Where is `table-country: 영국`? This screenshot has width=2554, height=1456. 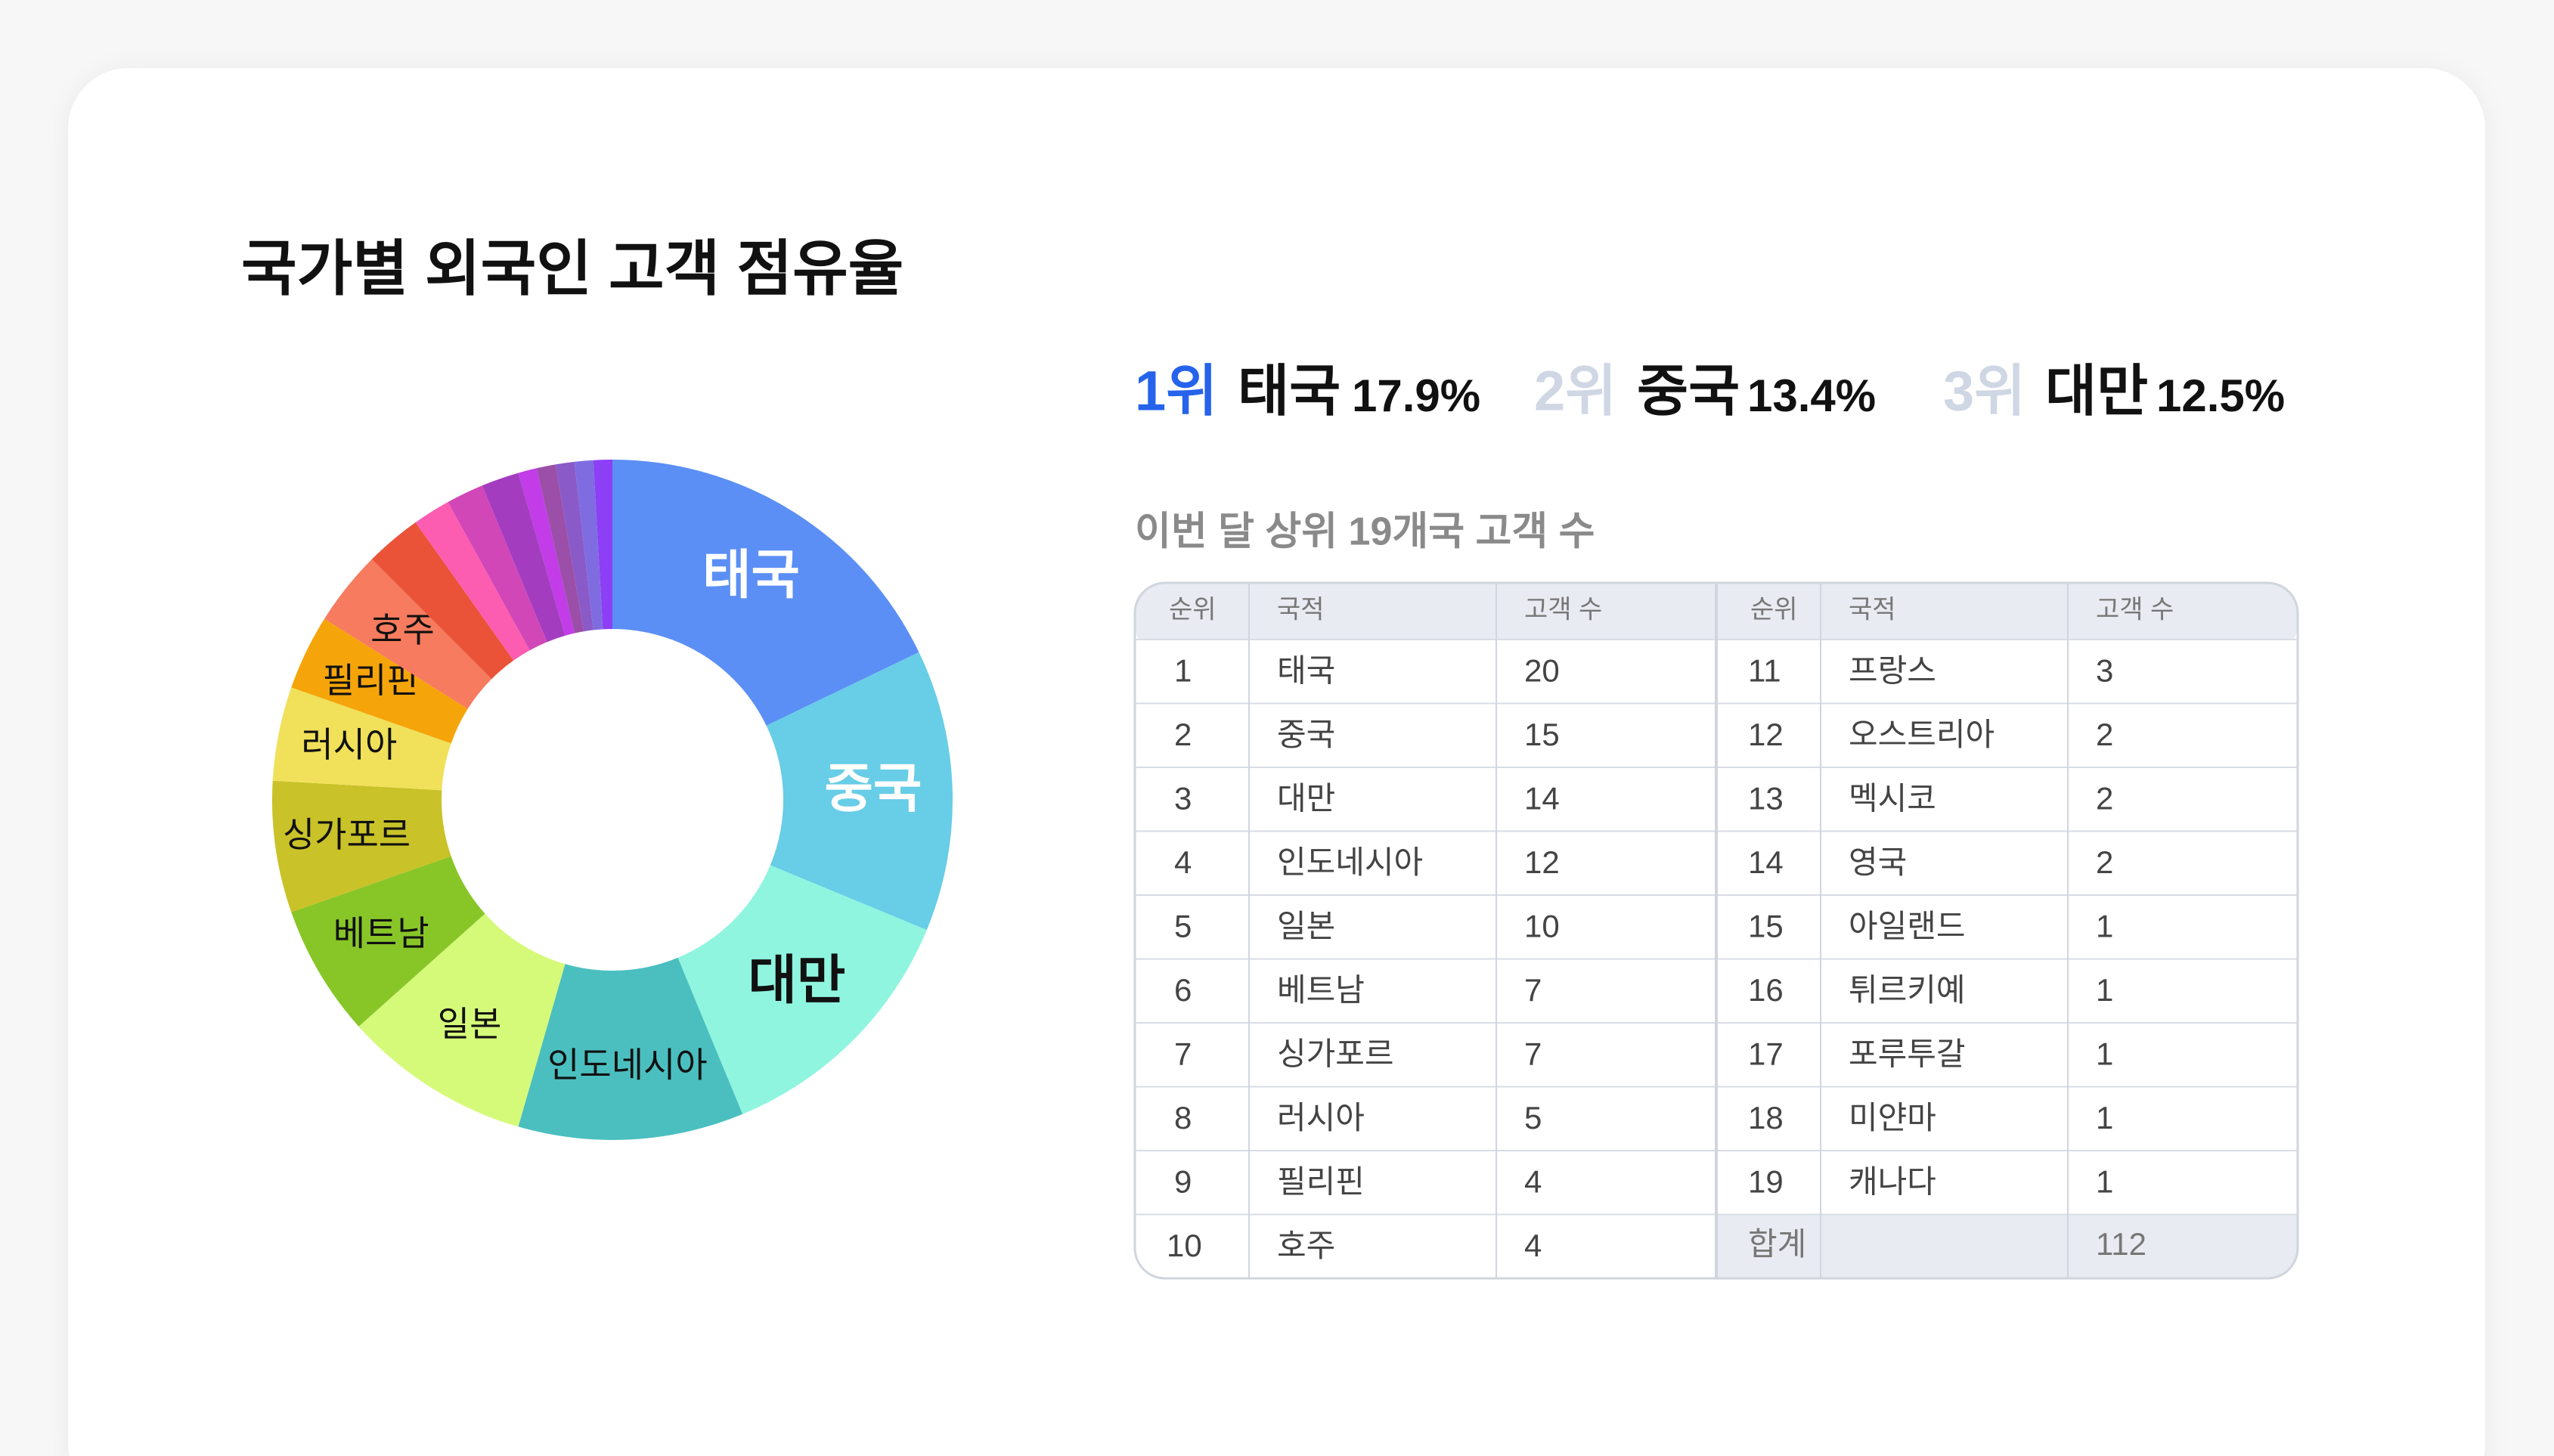 table-country: 영국 is located at coordinates (1878, 862).